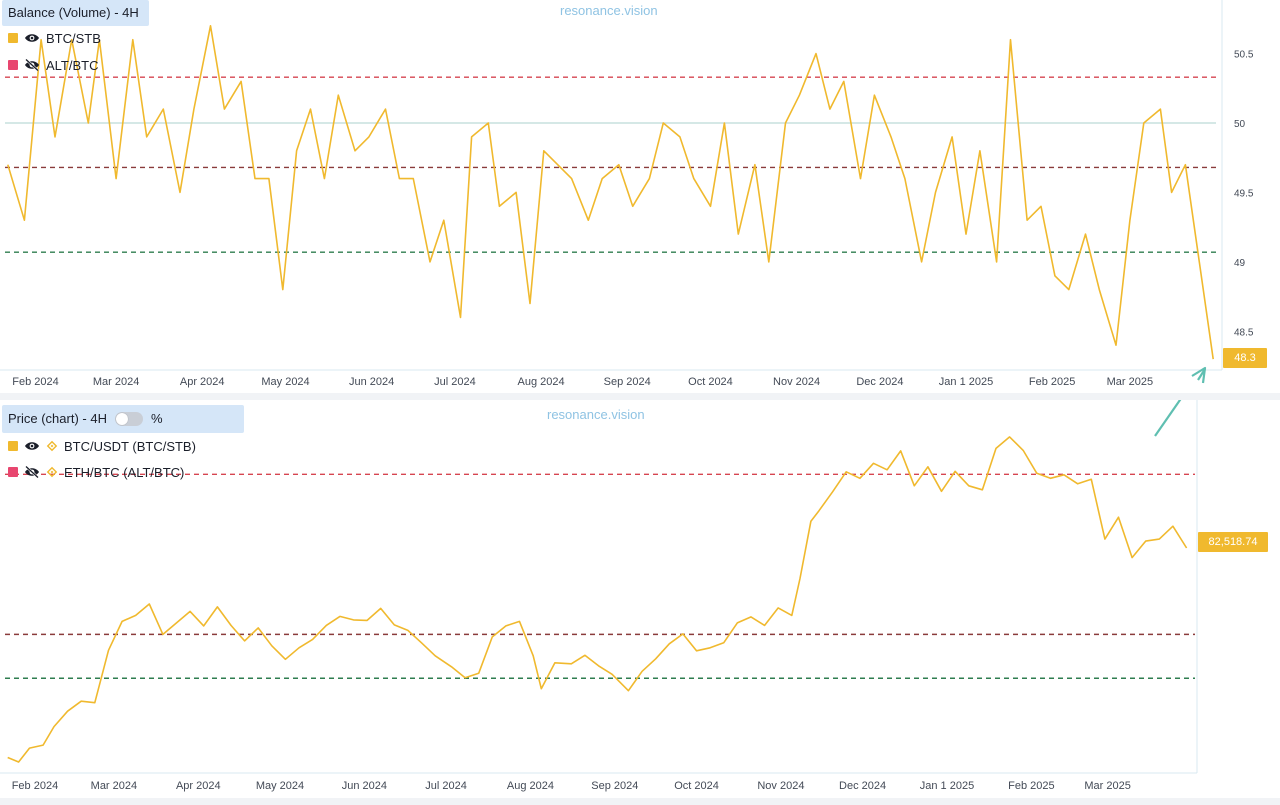  Describe the element at coordinates (1244, 55) in the screenshot. I see `y-tick-label: 50.5` at that location.